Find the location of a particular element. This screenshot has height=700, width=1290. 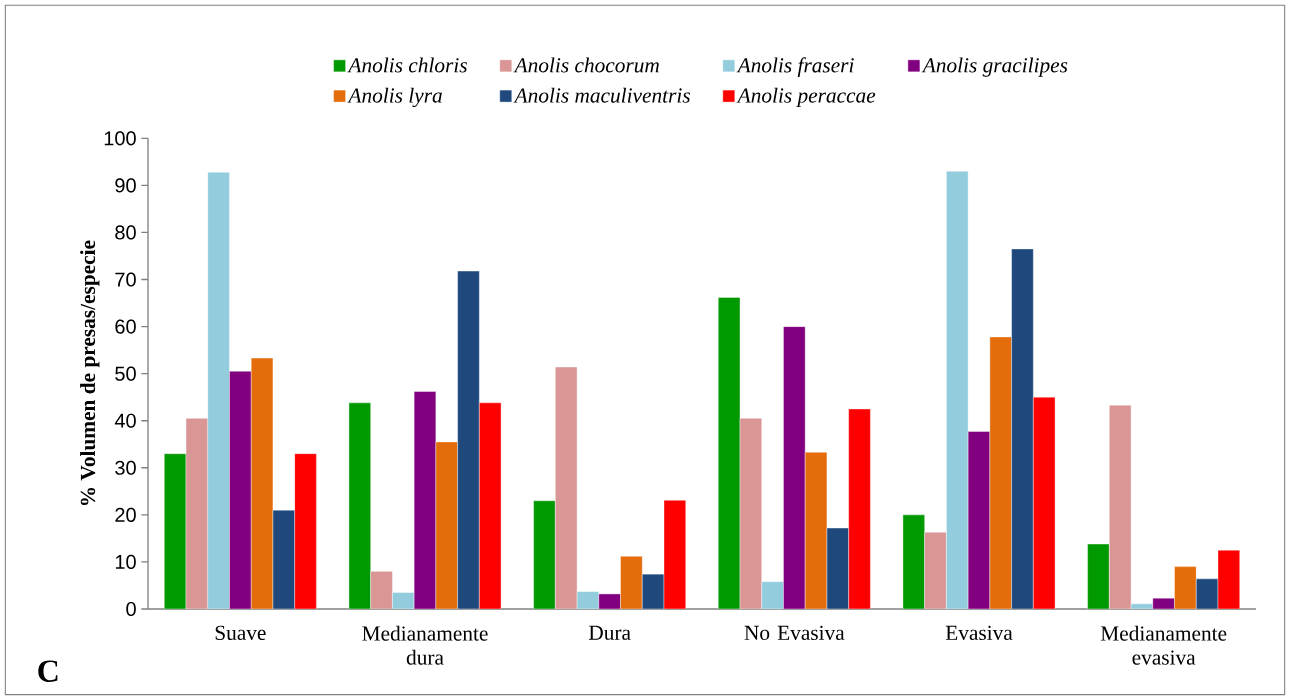

text: C is located at coordinates (48, 671).